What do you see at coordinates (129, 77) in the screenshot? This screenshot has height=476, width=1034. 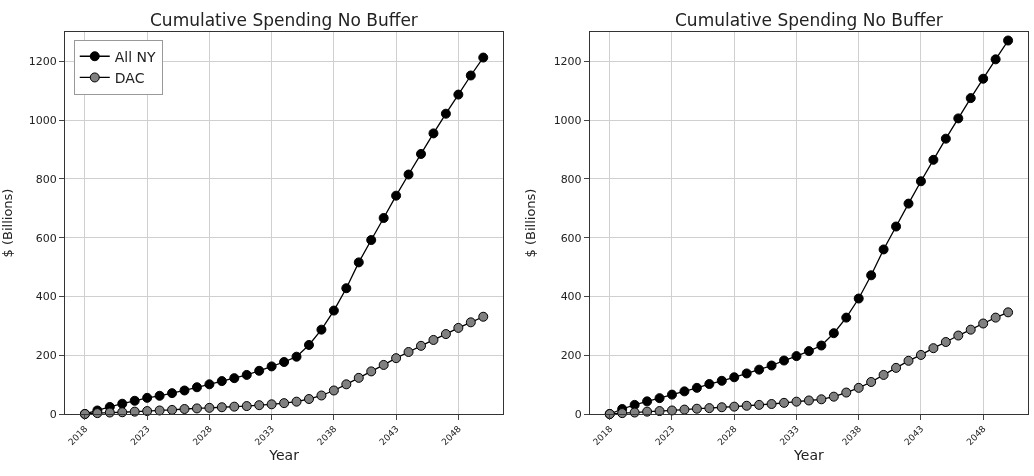 I see `legend-label: DAC` at bounding box center [129, 77].